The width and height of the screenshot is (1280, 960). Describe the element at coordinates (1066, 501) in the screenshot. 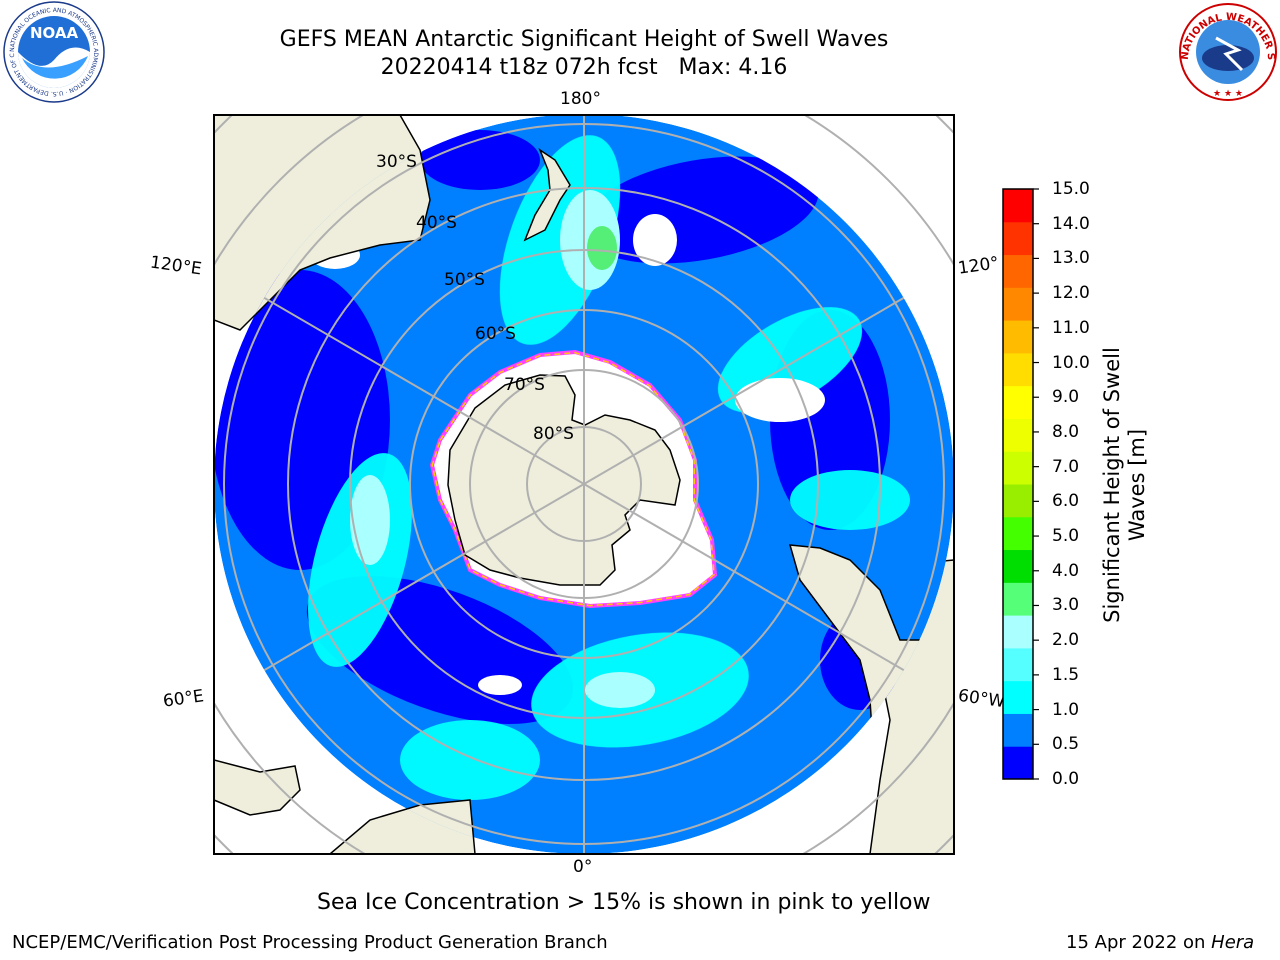

I see `colorbar-tick-label: 6.0` at that location.